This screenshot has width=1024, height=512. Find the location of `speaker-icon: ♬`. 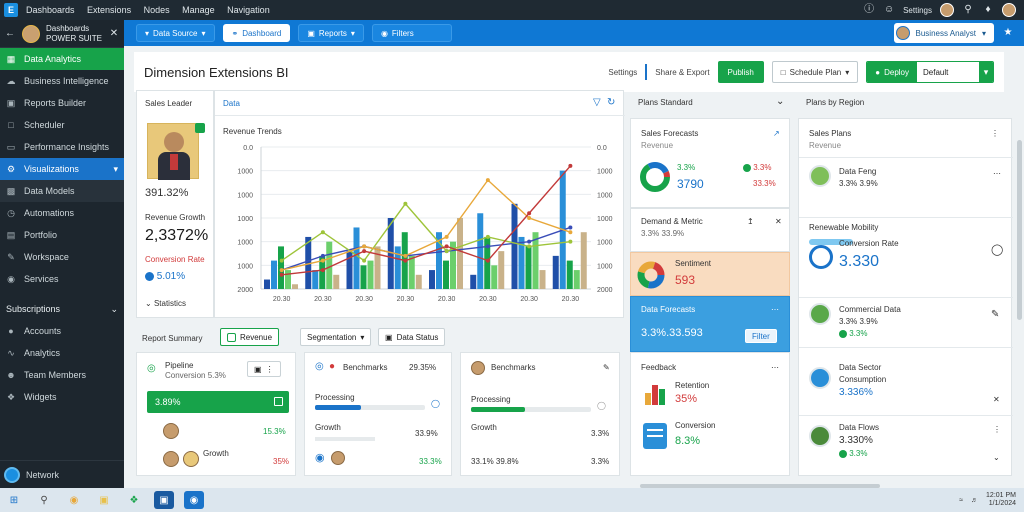

speaker-icon: ♬ is located at coordinates (975, 500).